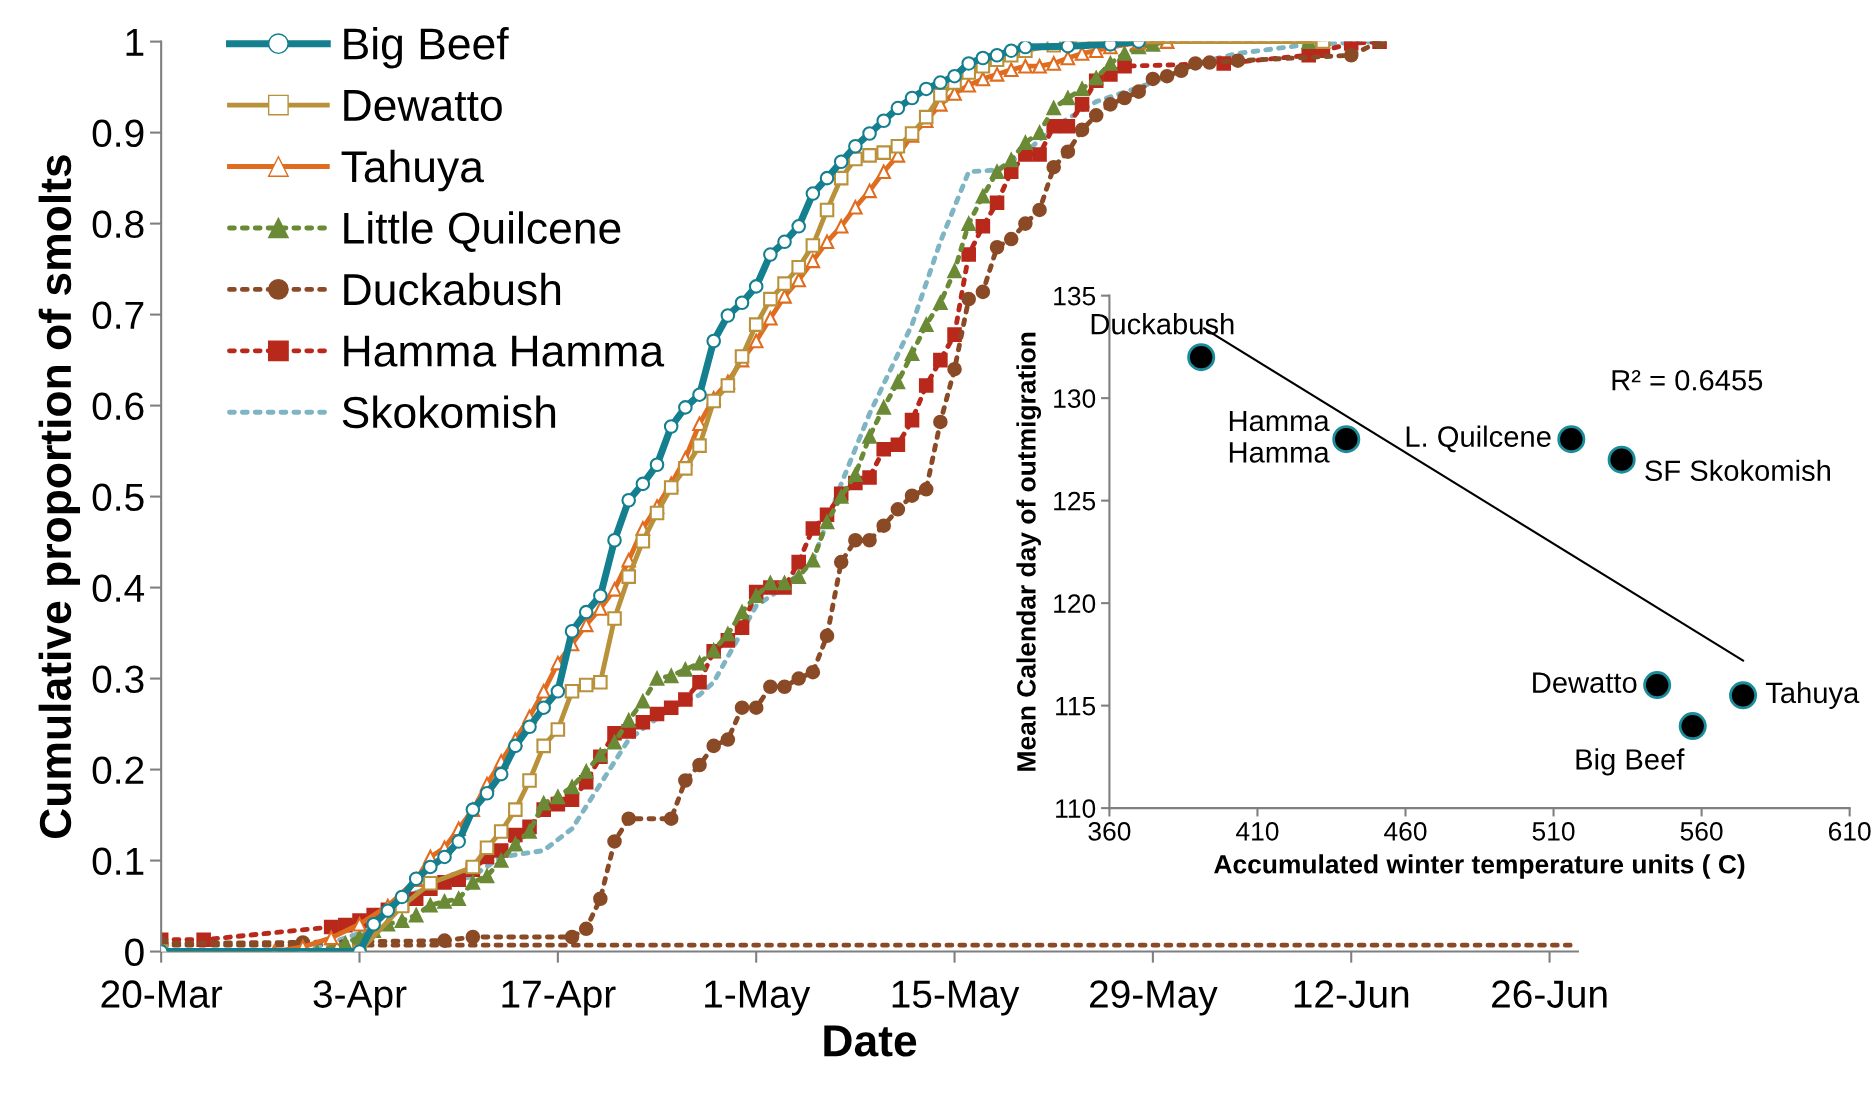 The height and width of the screenshot is (1095, 1874). What do you see at coordinates (1075, 603) in the screenshot?
I see `y-tick-label: 120` at bounding box center [1075, 603].